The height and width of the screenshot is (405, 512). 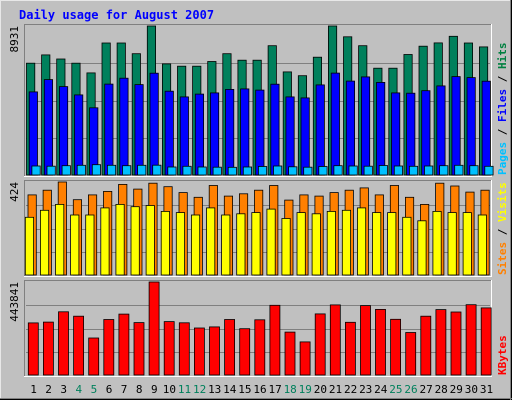 What do you see at coordinates (214, 389) in the screenshot?
I see `x-tick-label: 13` at bounding box center [214, 389].